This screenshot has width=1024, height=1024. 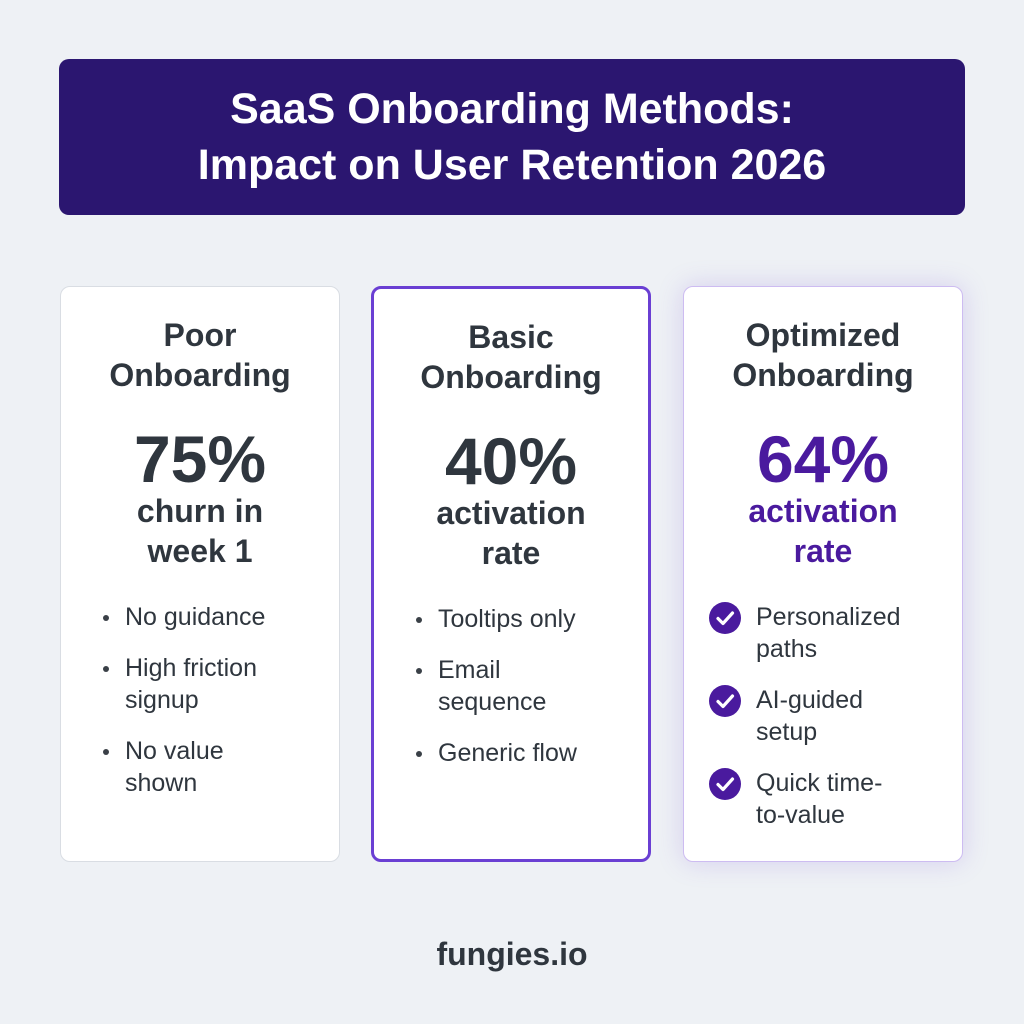 I want to click on feature-item-line-2: paths, so click(x=787, y=649).